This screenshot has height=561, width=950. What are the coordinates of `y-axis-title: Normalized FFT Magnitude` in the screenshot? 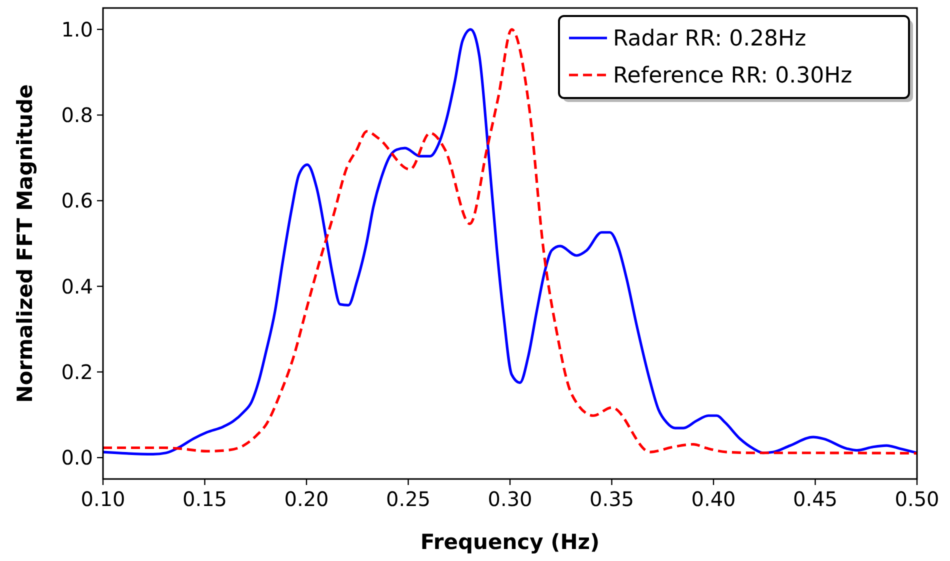 It's located at (25, 243).